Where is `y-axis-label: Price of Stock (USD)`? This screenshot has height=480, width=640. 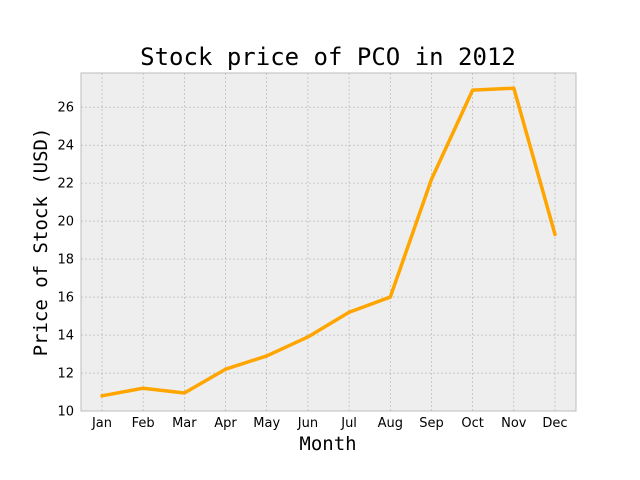 y-axis-label: Price of Stock (USD) is located at coordinates (41, 242).